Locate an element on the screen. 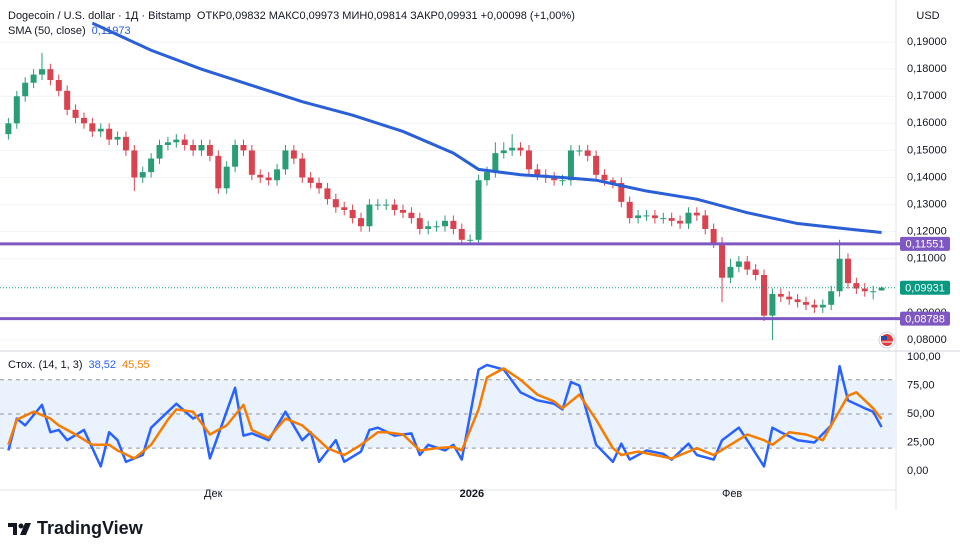 This screenshot has height=545, width=960. brand-logo: TradingView is located at coordinates (75, 528).